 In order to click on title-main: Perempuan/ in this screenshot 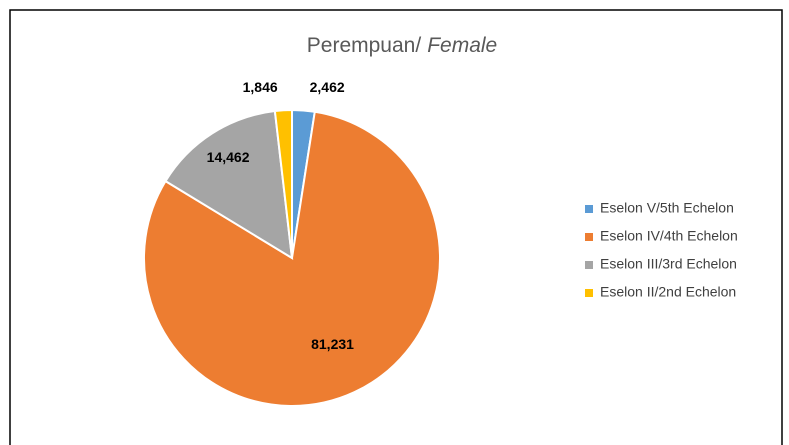, I will do `click(364, 45)`.